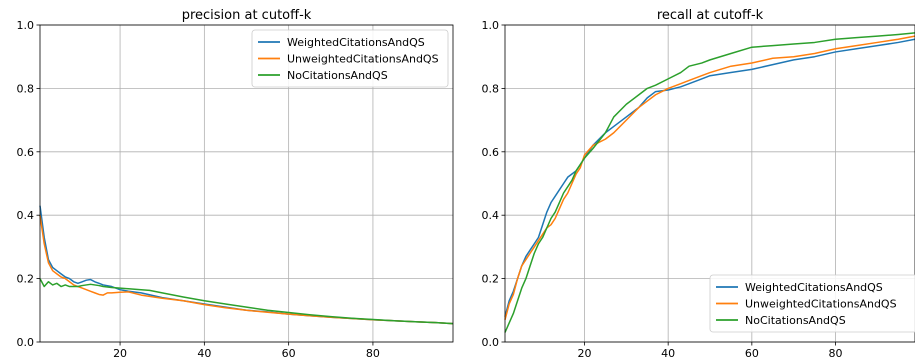 The image size is (915, 360). I want to click on chart-title: precision at cutoff-k, so click(247, 15).